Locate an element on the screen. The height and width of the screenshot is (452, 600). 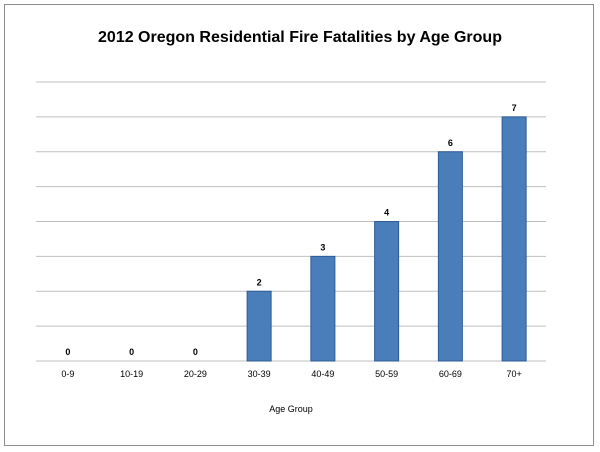
x-tick-label-70+: 70+ is located at coordinates (513, 374).